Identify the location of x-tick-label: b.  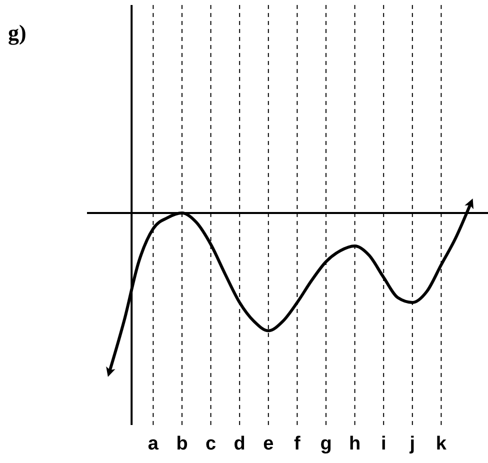
(182, 443).